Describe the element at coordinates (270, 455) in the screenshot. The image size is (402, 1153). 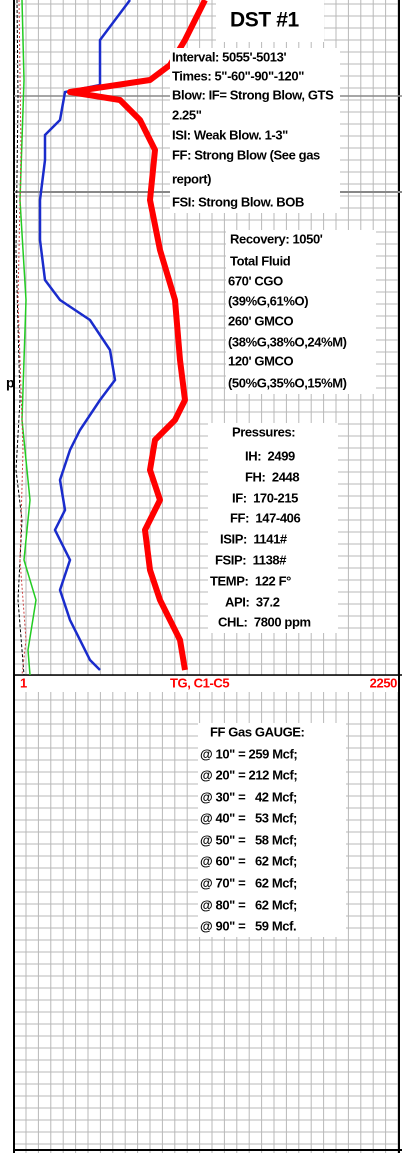
I see `pressure-line: IH: 2499` at that location.